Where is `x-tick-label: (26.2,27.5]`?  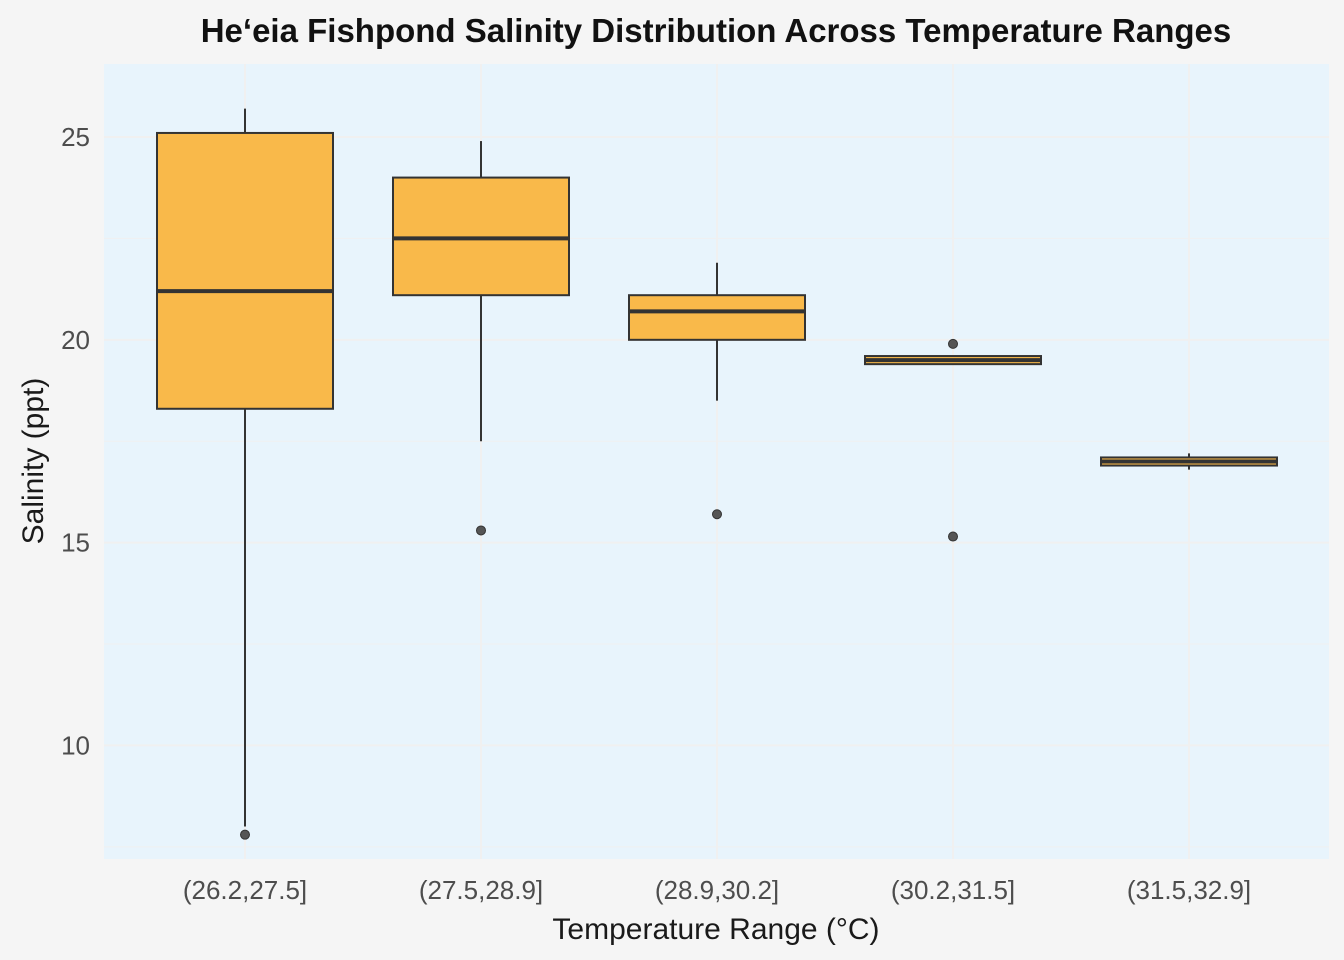
x-tick-label: (26.2,27.5] is located at coordinates (245, 890).